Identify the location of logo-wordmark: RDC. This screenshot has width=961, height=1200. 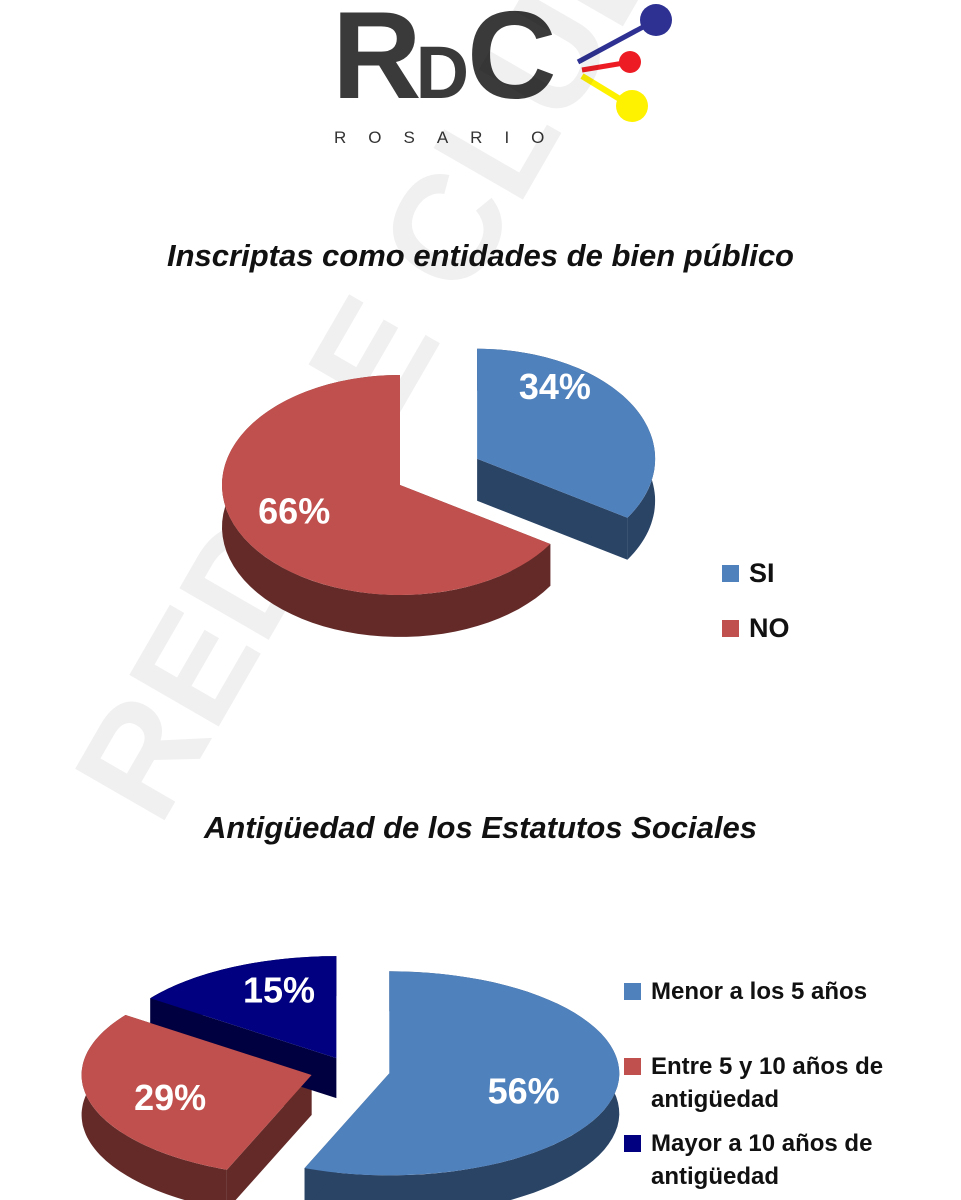
(444, 59).